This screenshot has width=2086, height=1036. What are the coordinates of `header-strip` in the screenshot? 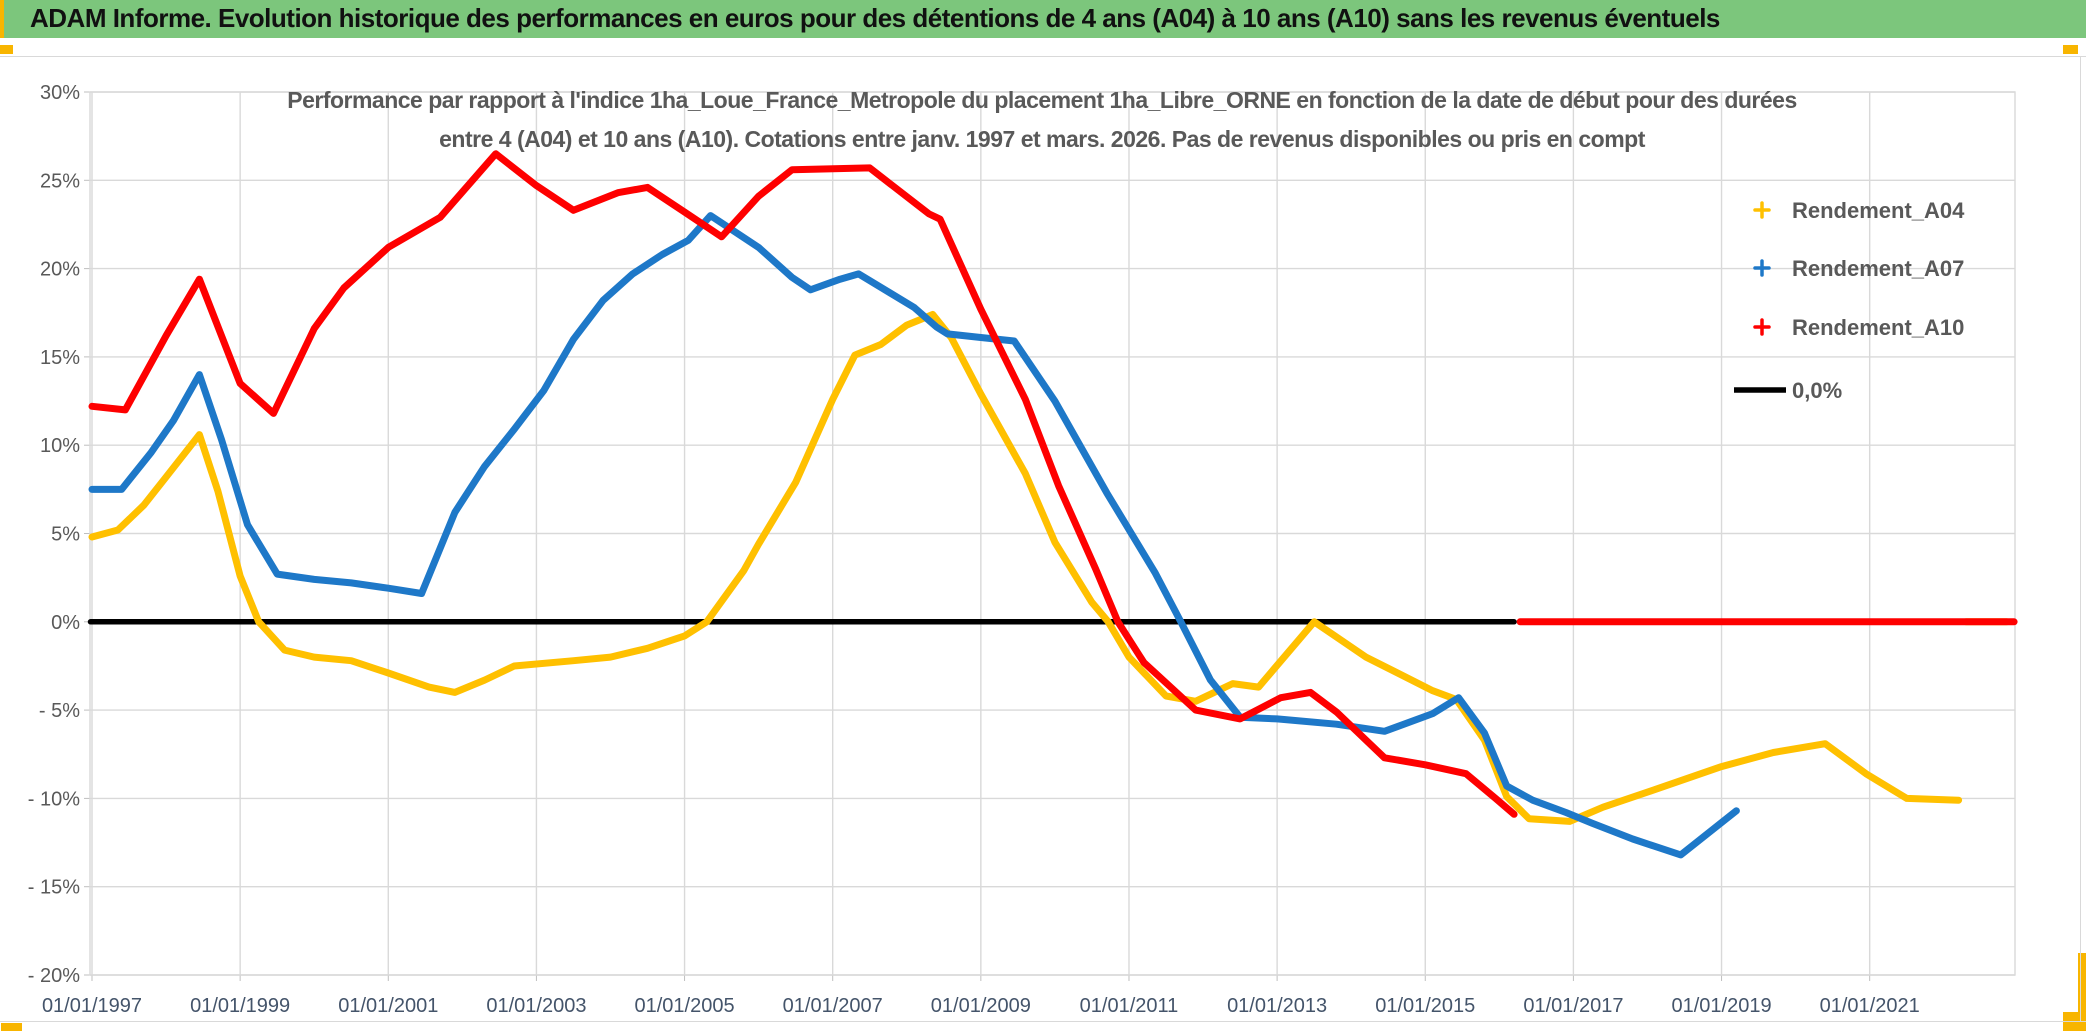 It's located at (1043, 47).